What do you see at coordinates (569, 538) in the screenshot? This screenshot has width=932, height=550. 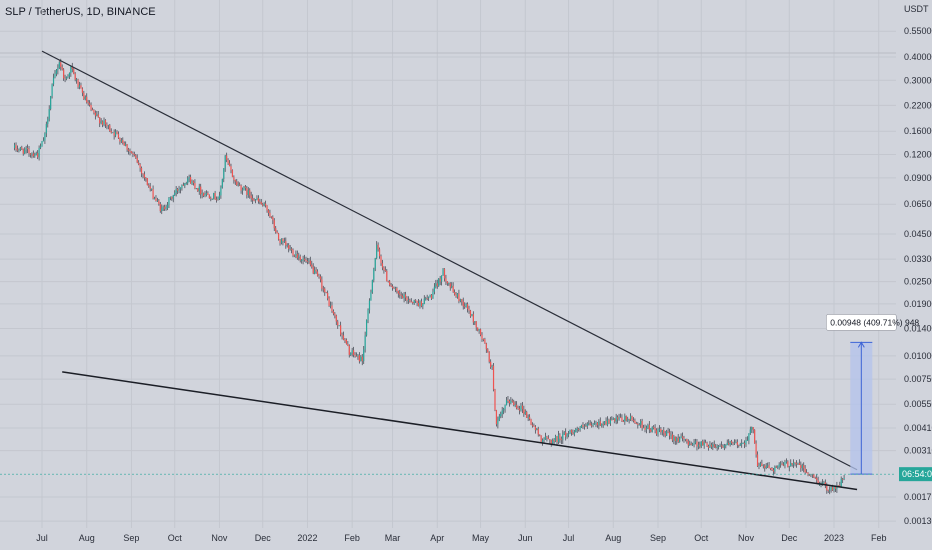 I see `x-tick-label: Jul` at bounding box center [569, 538].